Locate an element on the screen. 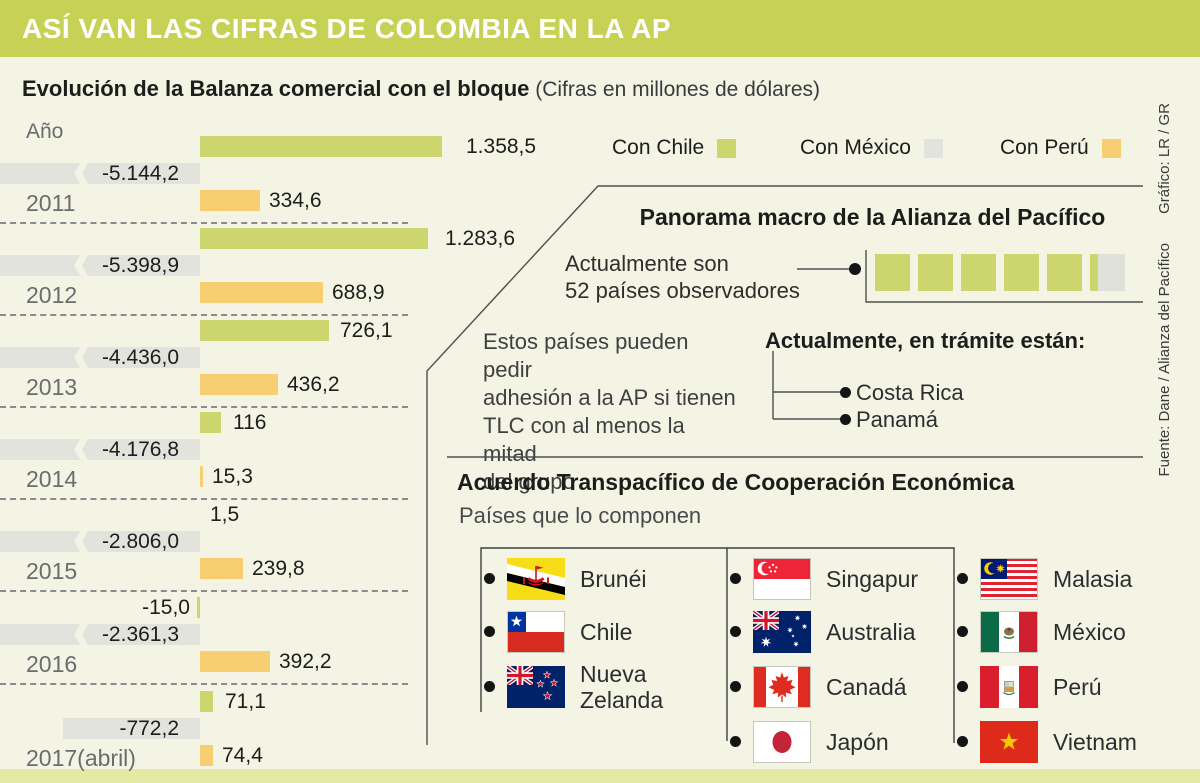  bar-chile-2016 is located at coordinates (198, 607).